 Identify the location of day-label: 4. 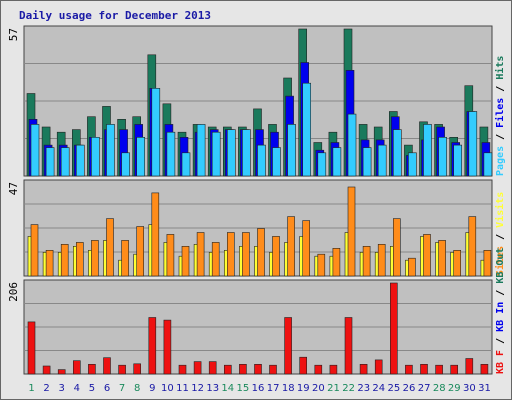
(77, 388).